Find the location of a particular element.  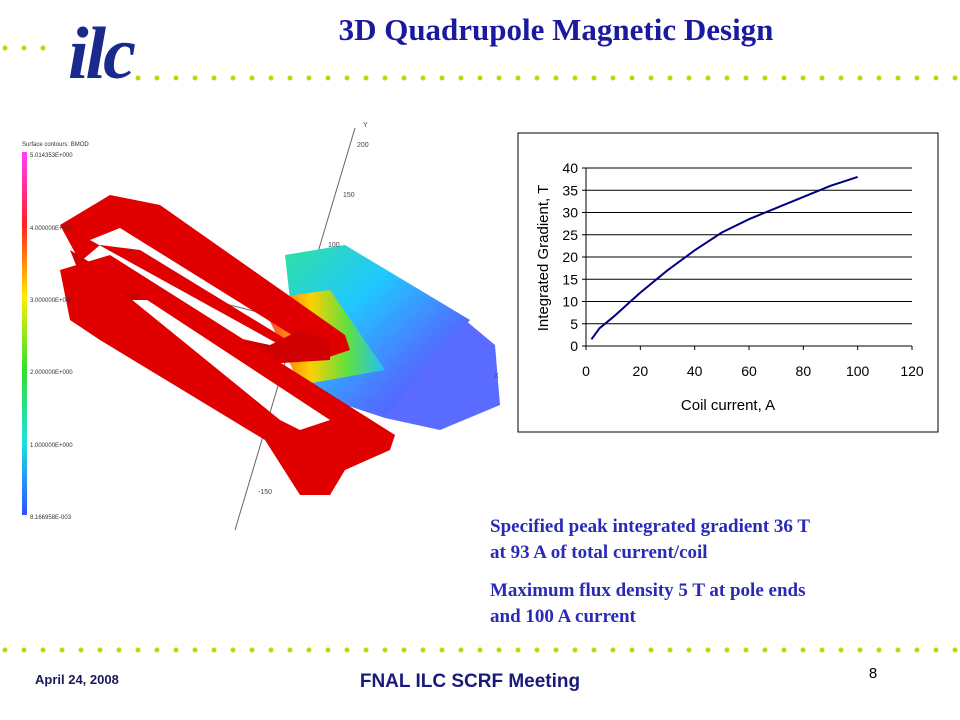

slide-title: 3D Quadrupole Magnetic Design is located at coordinates (556, 29).